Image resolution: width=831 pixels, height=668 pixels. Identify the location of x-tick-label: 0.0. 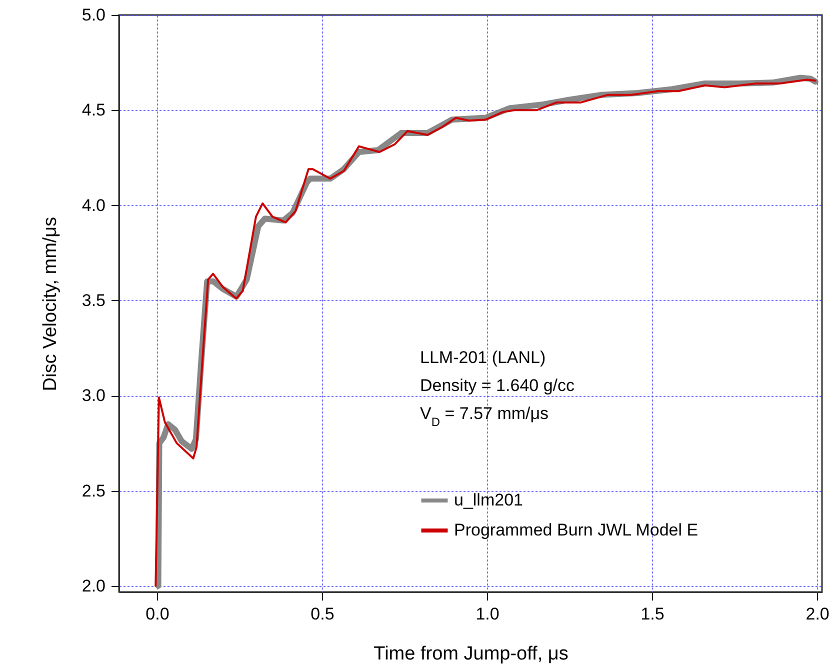
(158, 614).